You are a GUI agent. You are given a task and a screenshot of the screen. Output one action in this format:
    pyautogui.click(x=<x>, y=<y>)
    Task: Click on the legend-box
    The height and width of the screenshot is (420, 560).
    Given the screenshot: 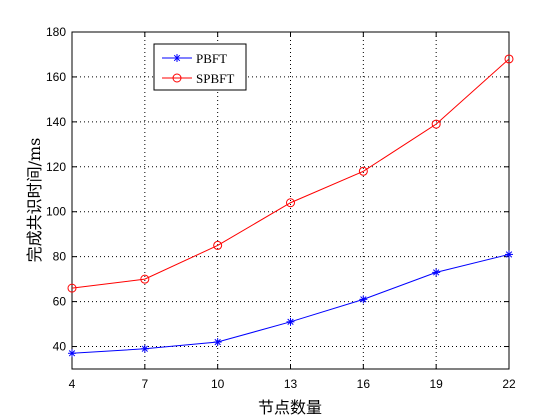 What is the action you would take?
    pyautogui.click(x=200, y=67)
    